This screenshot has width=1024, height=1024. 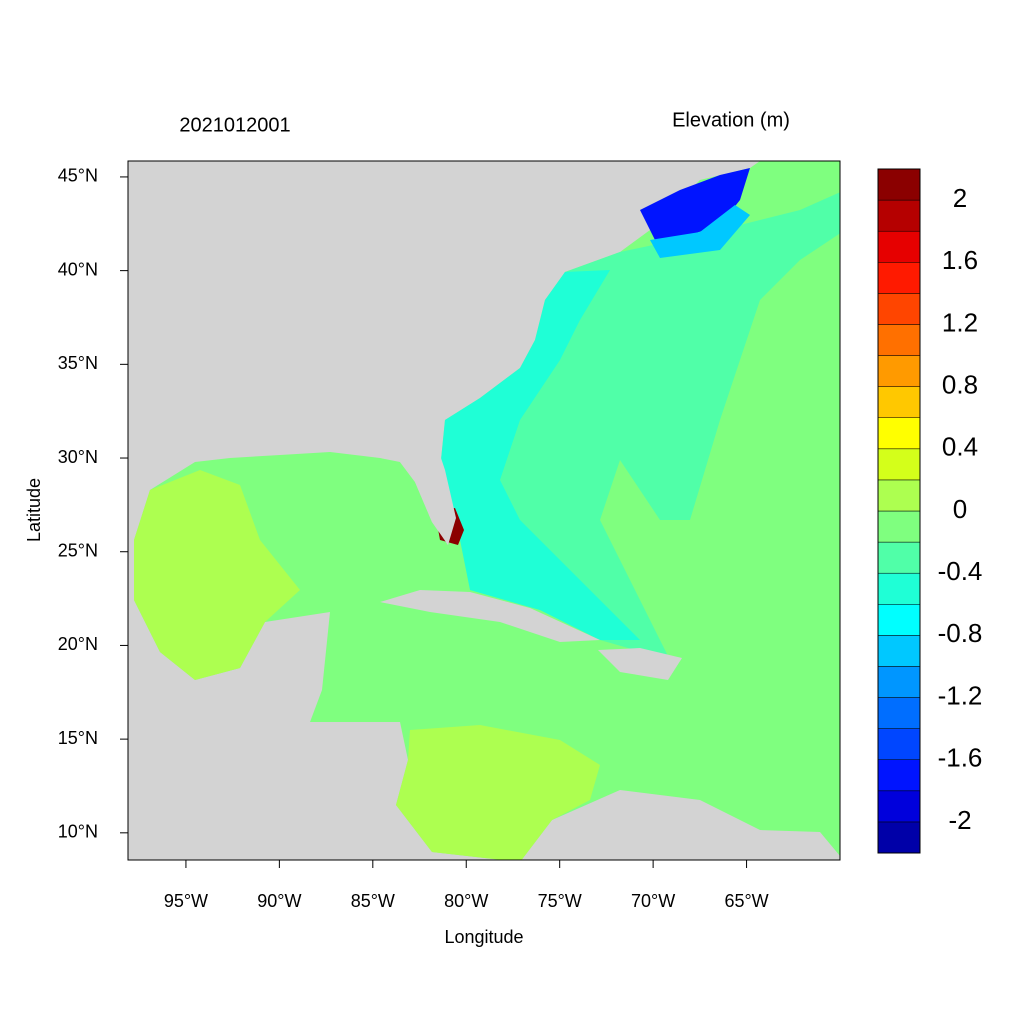 I want to click on colorbar-tick-label: -2, so click(x=959, y=820).